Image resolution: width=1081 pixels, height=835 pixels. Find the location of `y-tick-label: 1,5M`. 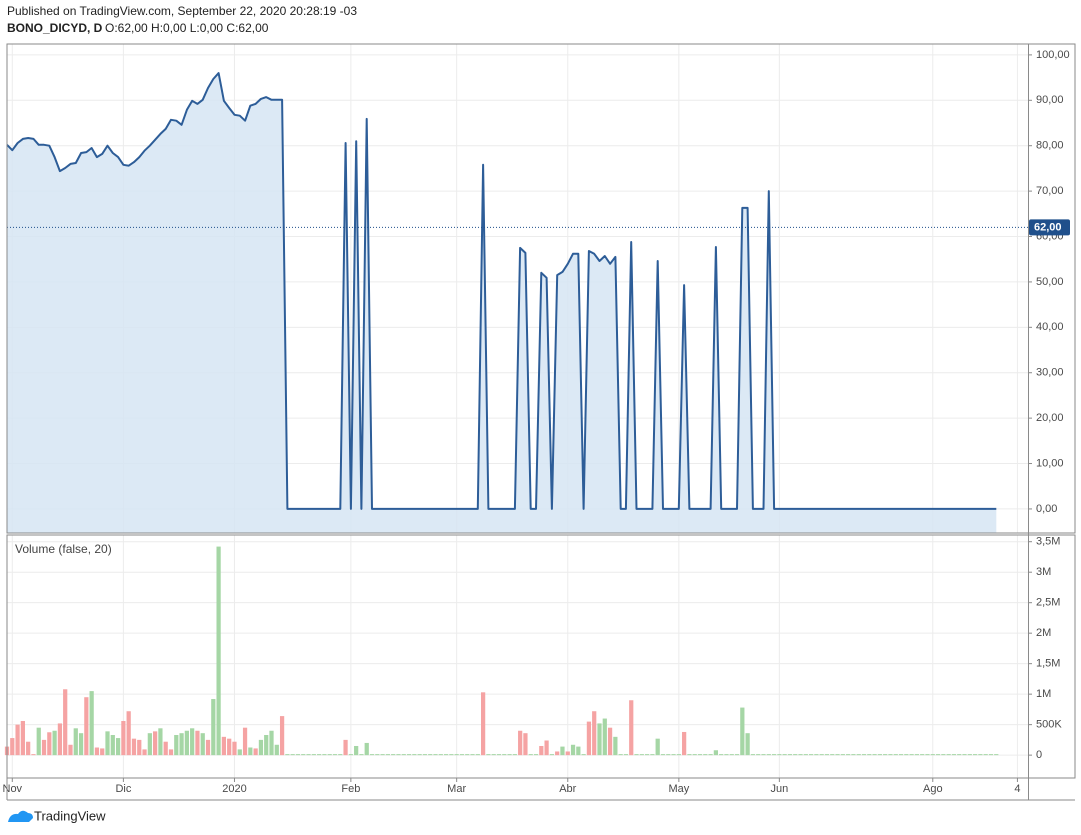

y-tick-label: 1,5M is located at coordinates (1048, 664).